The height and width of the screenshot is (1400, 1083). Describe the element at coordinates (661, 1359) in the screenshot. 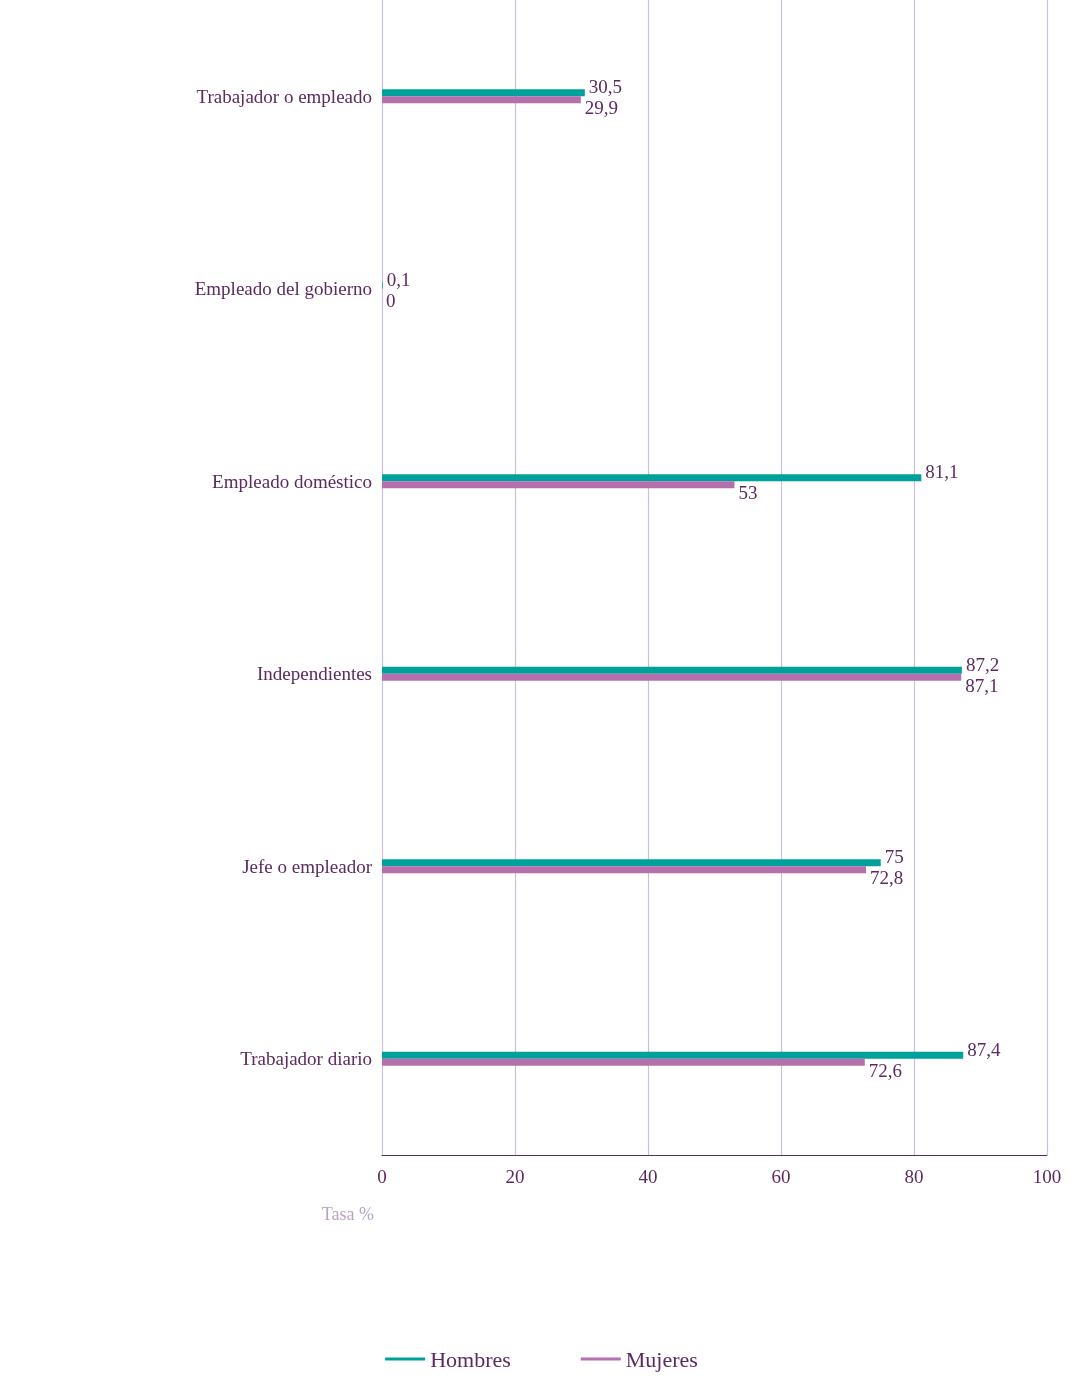

I see `legend-label: Mujeres` at that location.